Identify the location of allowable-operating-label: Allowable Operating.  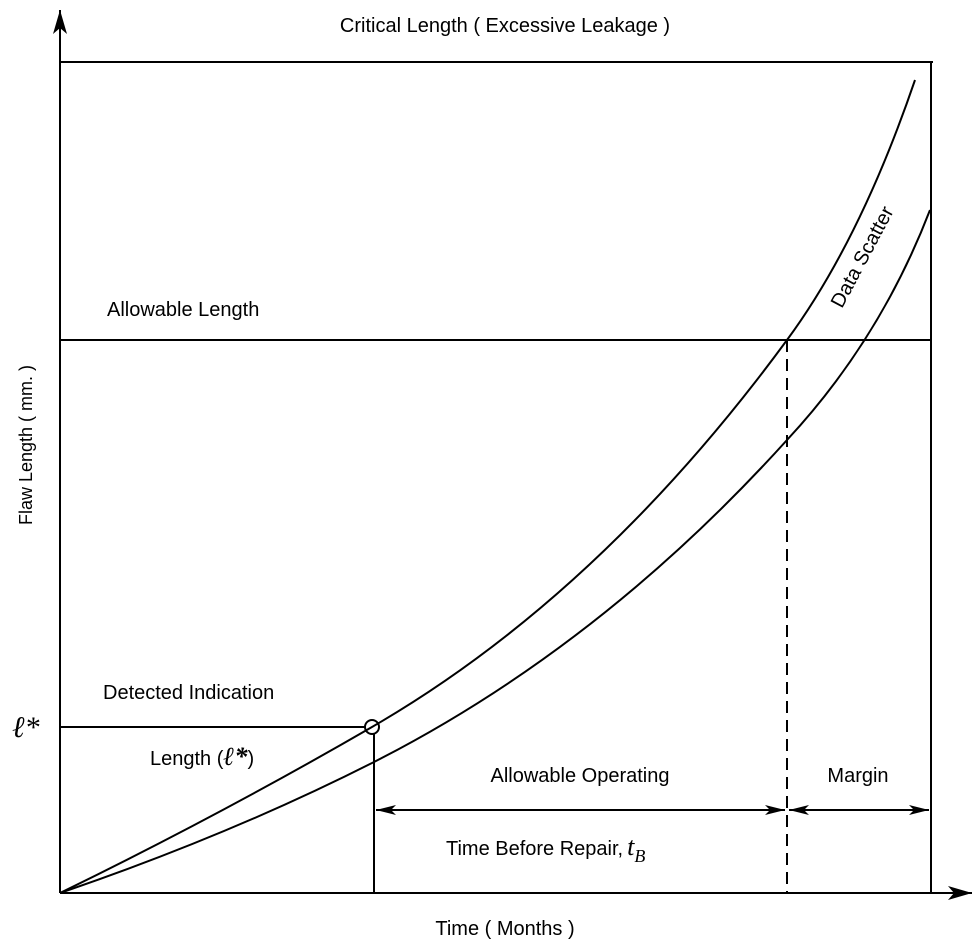
(580, 776).